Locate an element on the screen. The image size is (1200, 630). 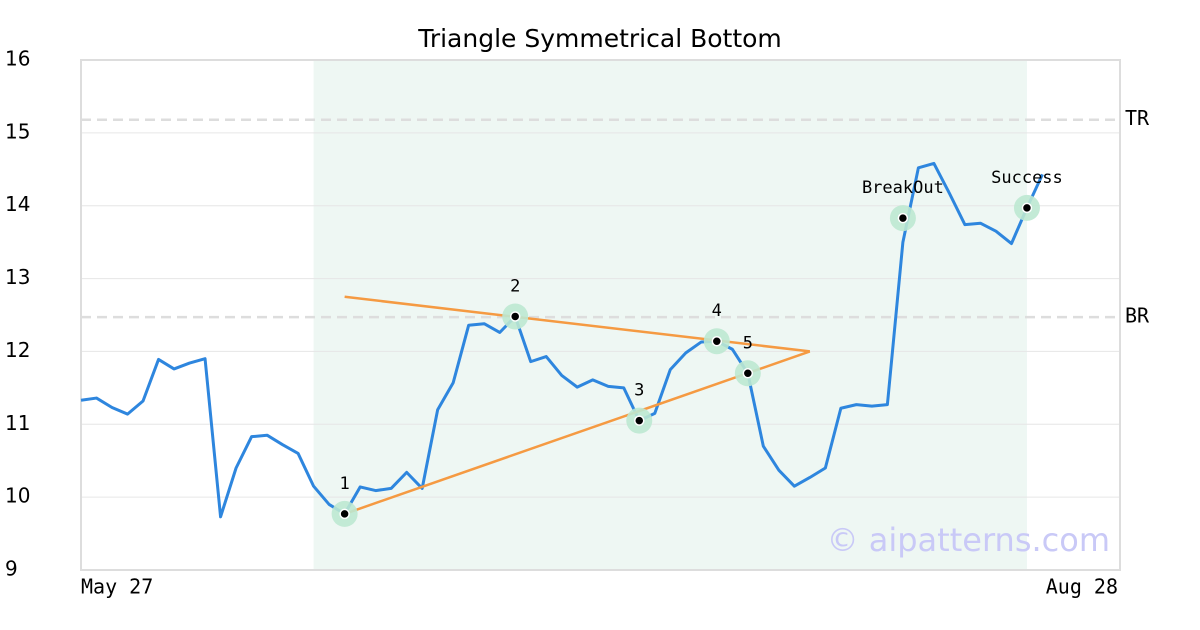
x-tick-label: May 27 is located at coordinates (117, 587).